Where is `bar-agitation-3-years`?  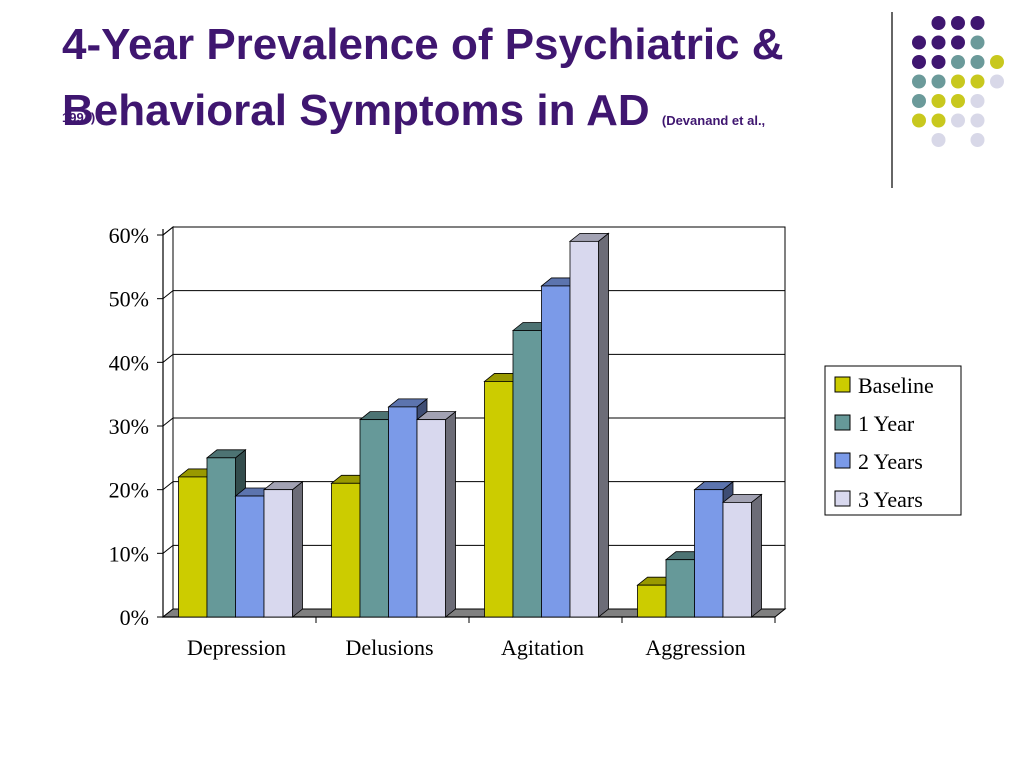
bar-agitation-3-years is located at coordinates (589, 425).